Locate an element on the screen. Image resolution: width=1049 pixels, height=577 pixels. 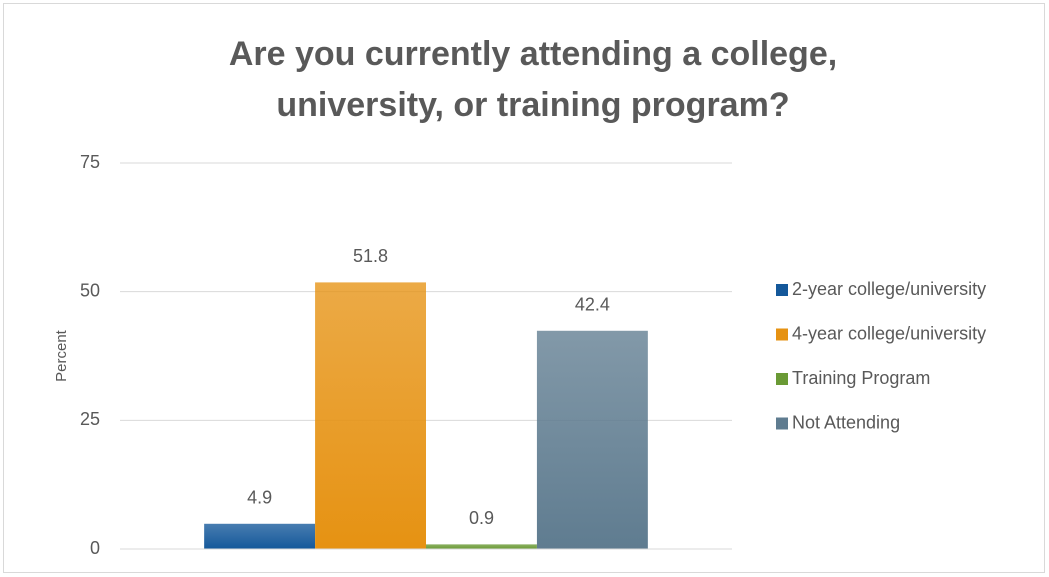
legend-label: Not Attending is located at coordinates (846, 422).